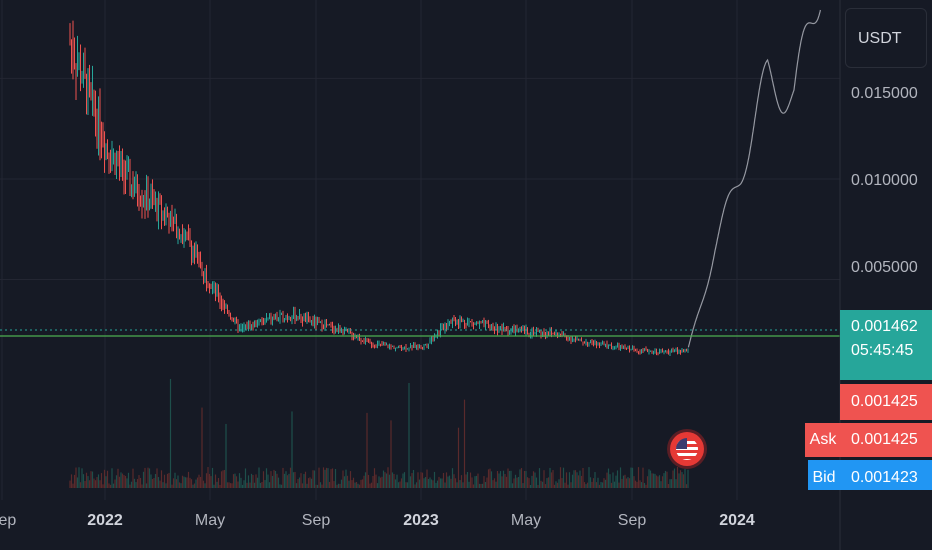 Image resolution: width=932 pixels, height=550 pixels. Describe the element at coordinates (886, 402) in the screenshot. I see `price-tag: 0.001425` at that location.